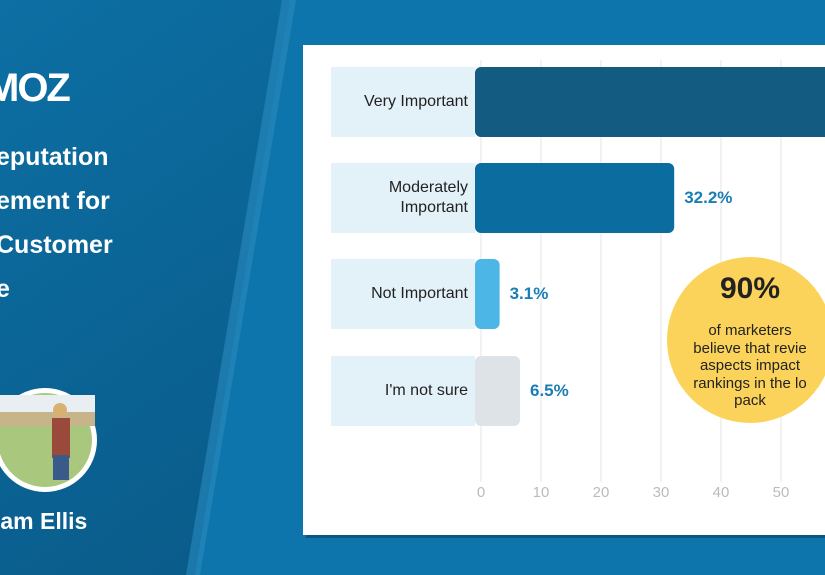 This screenshot has height=575, width=825. What do you see at coordinates (549, 390) in the screenshot?
I see `value-label: 6.5%` at bounding box center [549, 390].